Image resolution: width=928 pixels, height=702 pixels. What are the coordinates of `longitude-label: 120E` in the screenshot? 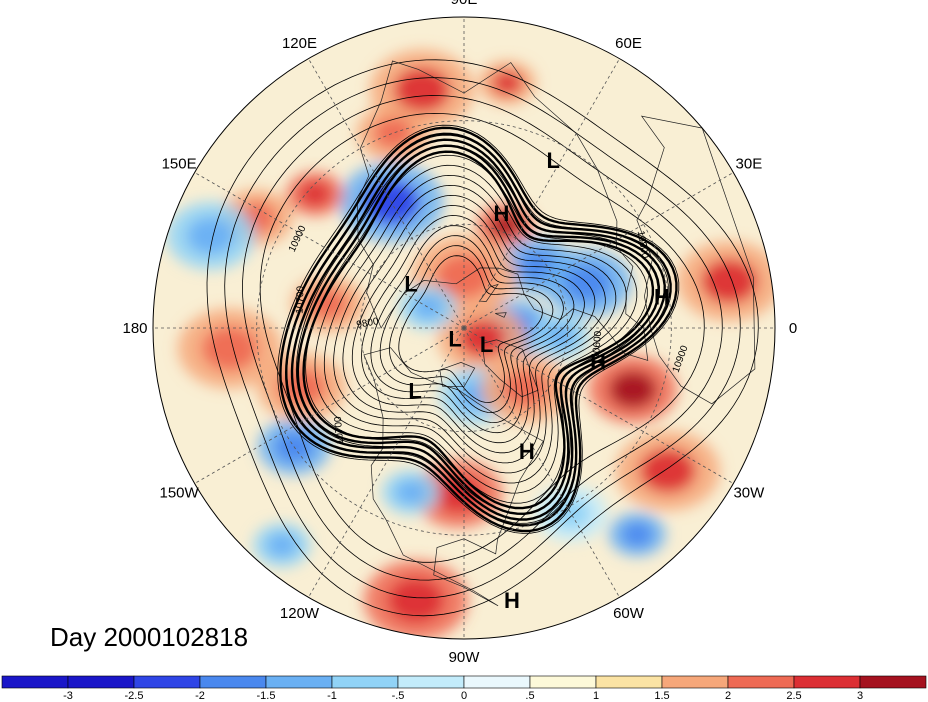 It's located at (299, 43).